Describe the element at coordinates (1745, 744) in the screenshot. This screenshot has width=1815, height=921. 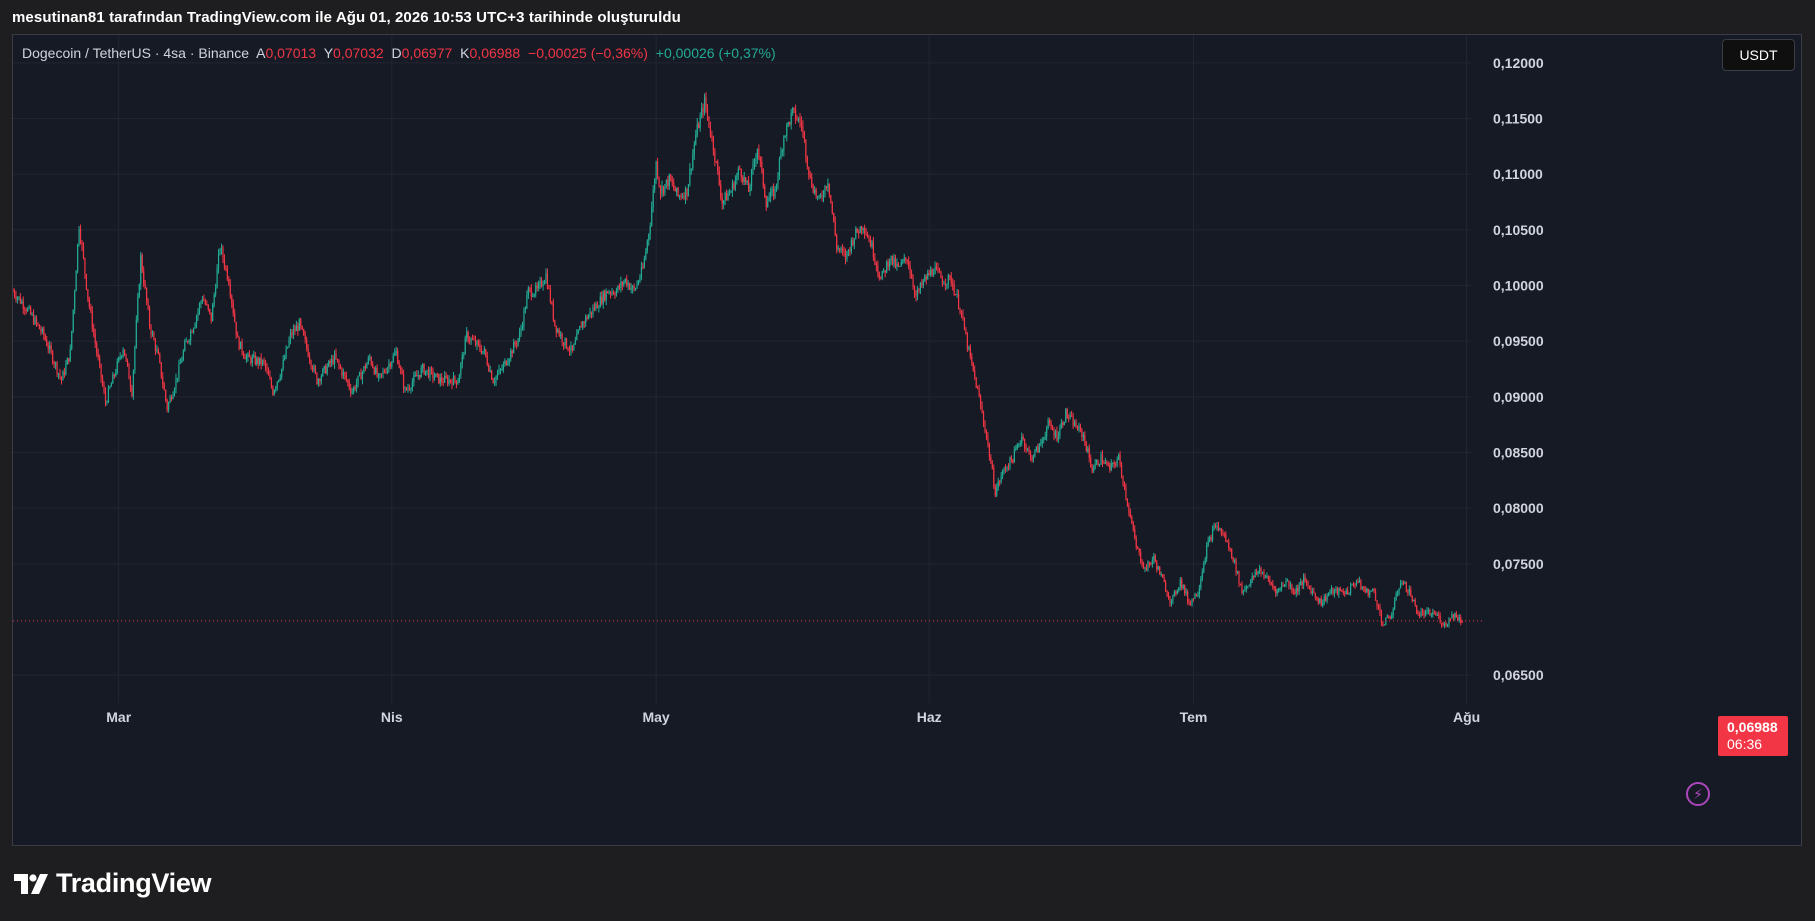
I see `bar-countdown: 06:36` at that location.